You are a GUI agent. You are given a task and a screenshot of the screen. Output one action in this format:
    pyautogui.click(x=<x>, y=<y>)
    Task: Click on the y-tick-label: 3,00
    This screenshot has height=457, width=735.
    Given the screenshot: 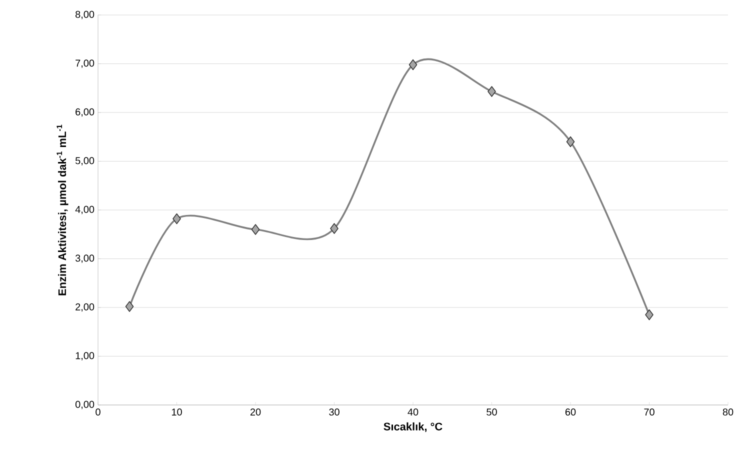 What is the action you would take?
    pyautogui.click(x=84, y=258)
    